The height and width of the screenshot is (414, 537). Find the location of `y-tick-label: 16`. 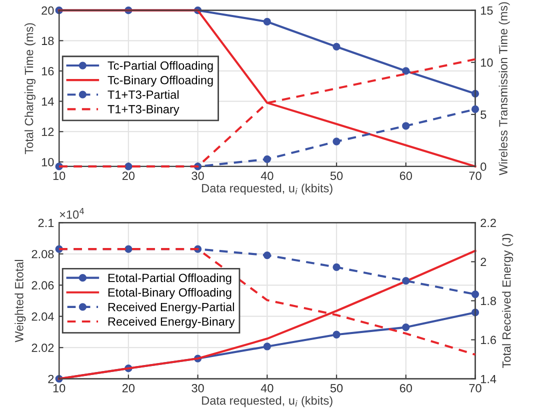

y-tick-label: 16 is located at coordinates (48, 71).